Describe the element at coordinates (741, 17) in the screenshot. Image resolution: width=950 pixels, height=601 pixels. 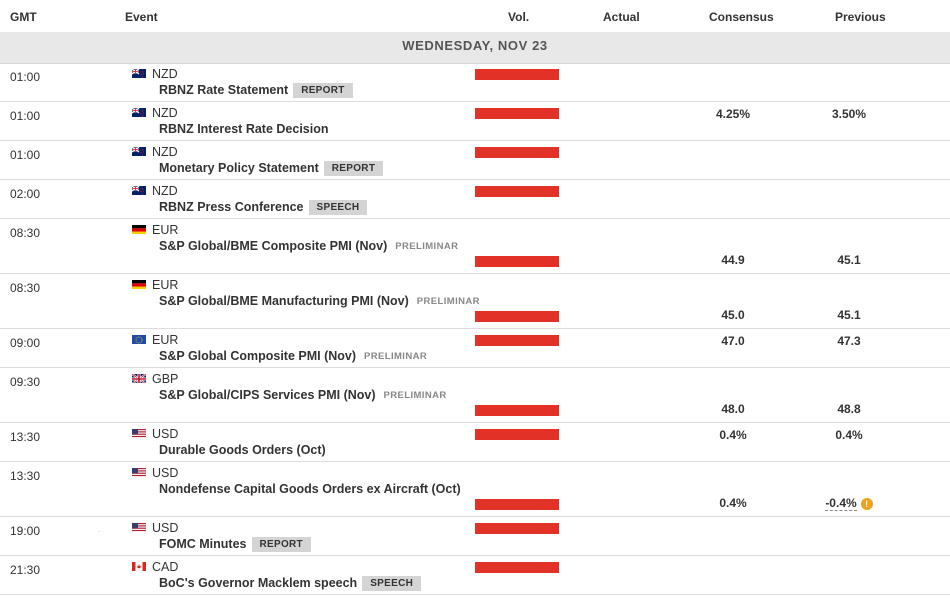
I see `col-consensus: Consensus` at that location.